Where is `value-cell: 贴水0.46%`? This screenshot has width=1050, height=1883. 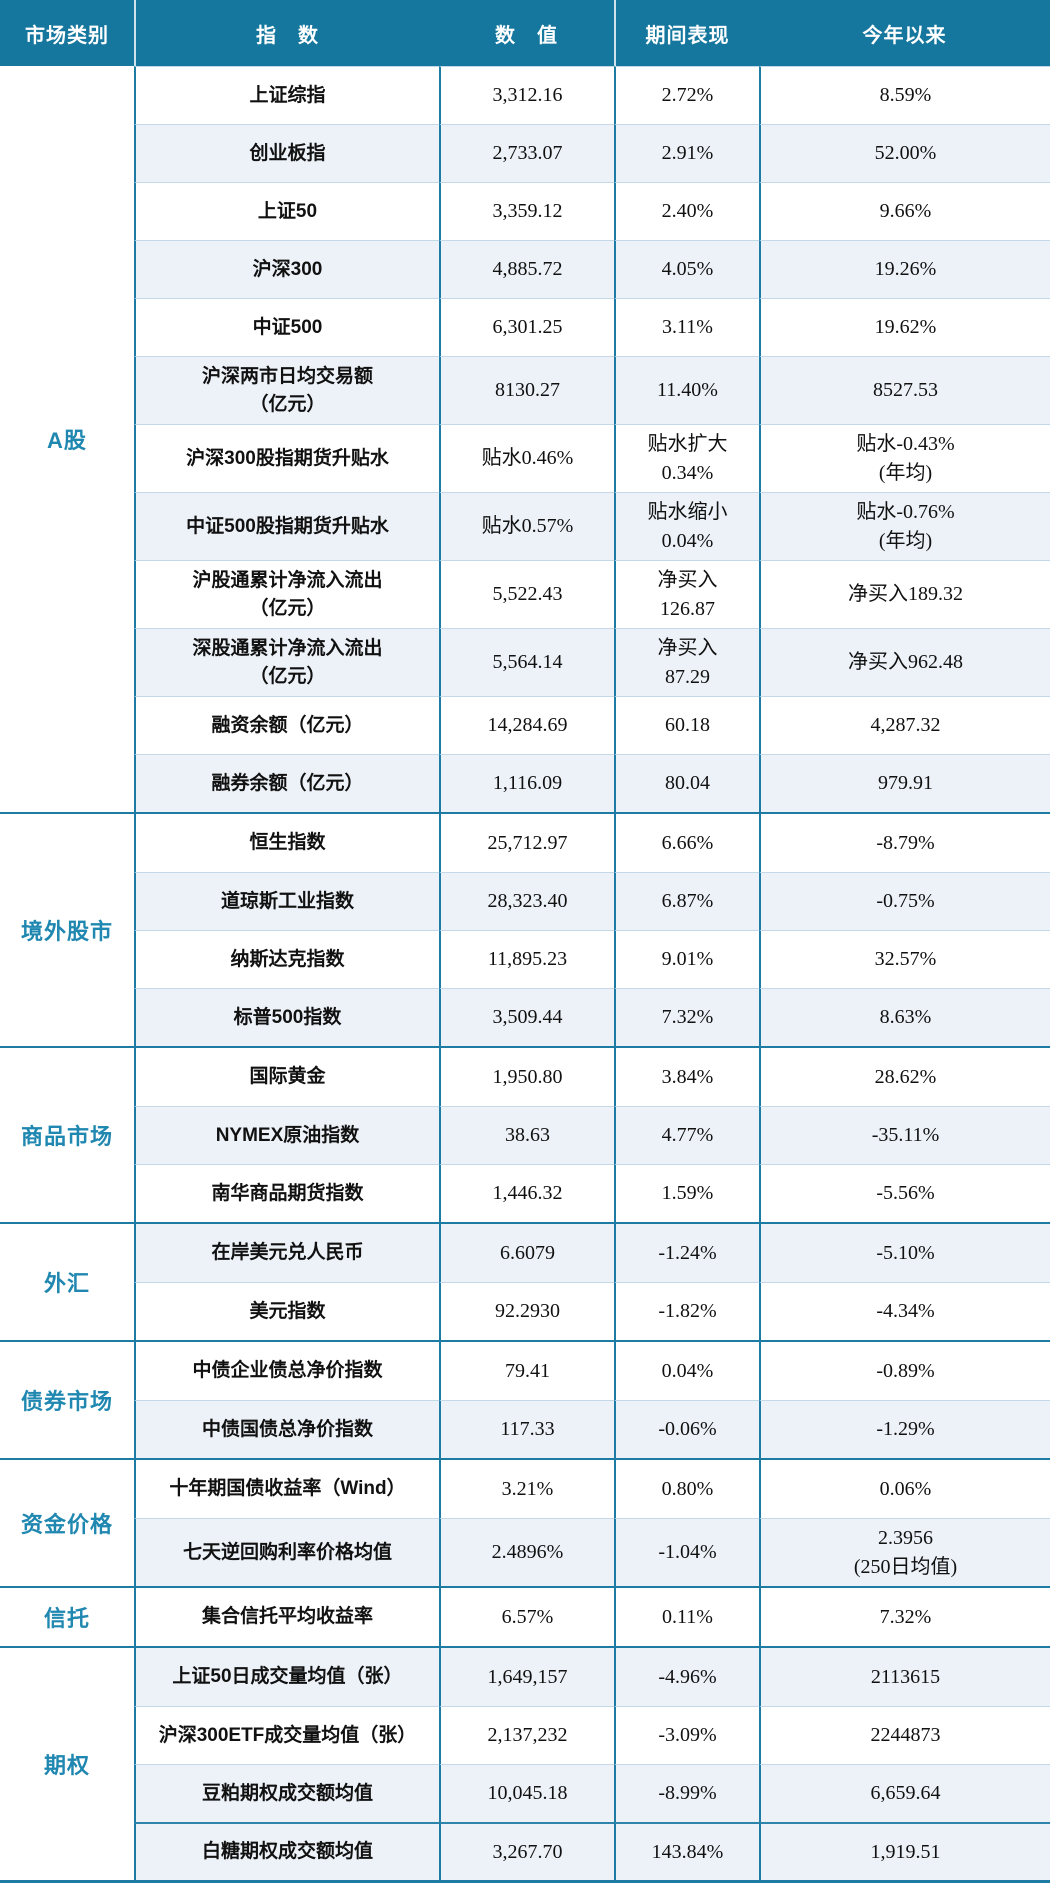
value-cell: 贴水0.46% is located at coordinates (526, 458).